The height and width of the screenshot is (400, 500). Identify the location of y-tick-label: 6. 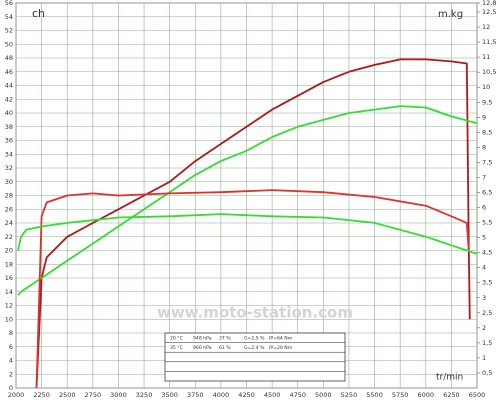
(11, 347).